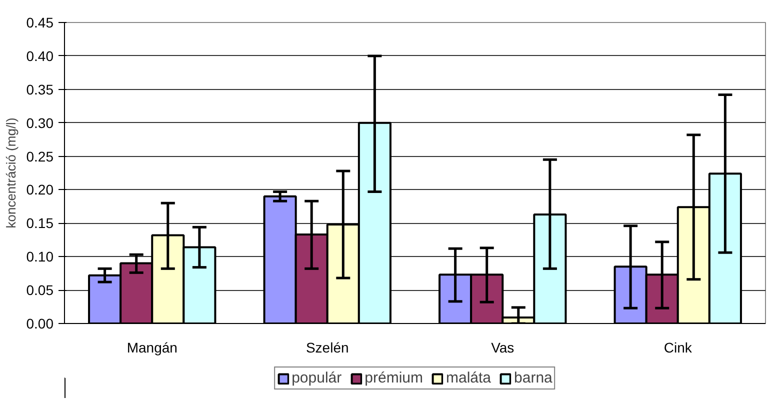  What do you see at coordinates (40, 324) in the screenshot?
I see `y-tick-label: 0.00` at bounding box center [40, 324].